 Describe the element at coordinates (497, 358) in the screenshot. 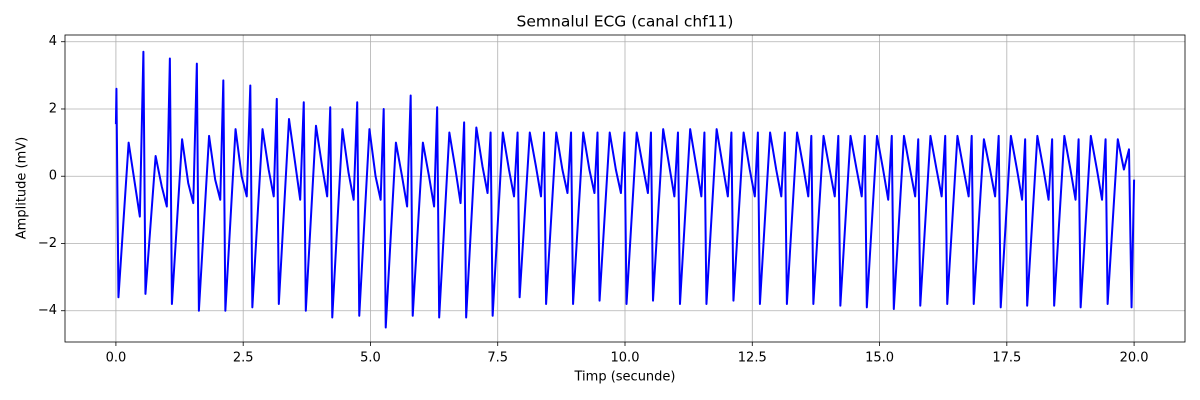

I see `x-tick-label: 7.5` at that location.